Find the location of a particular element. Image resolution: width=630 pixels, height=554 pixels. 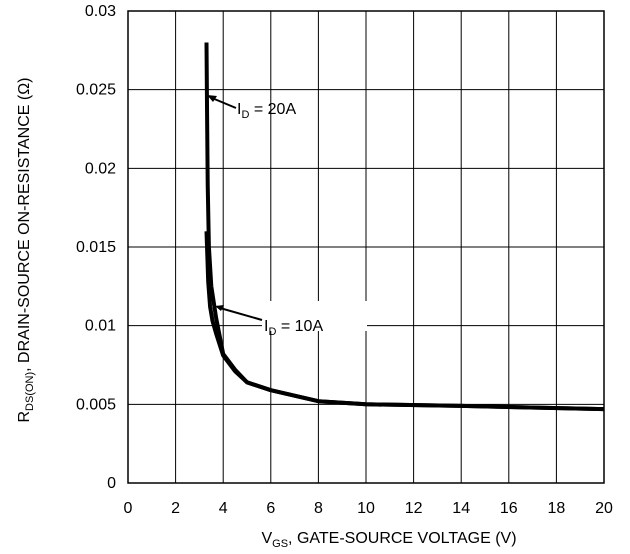

annotation-label: ID = 10A is located at coordinates (293, 328).